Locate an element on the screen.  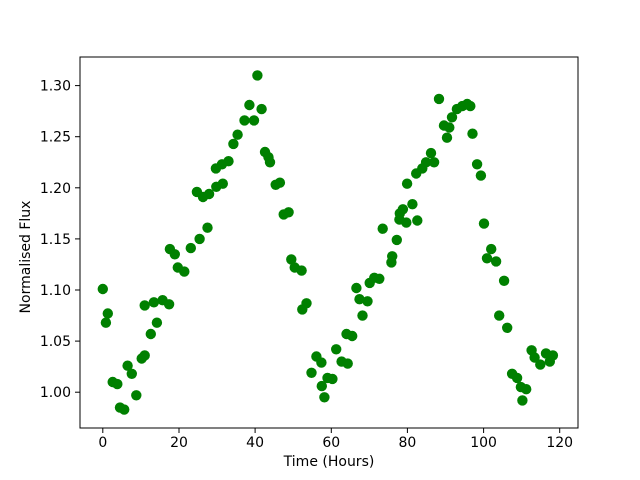
y-tick-label: 1.25 is located at coordinates (55, 138).